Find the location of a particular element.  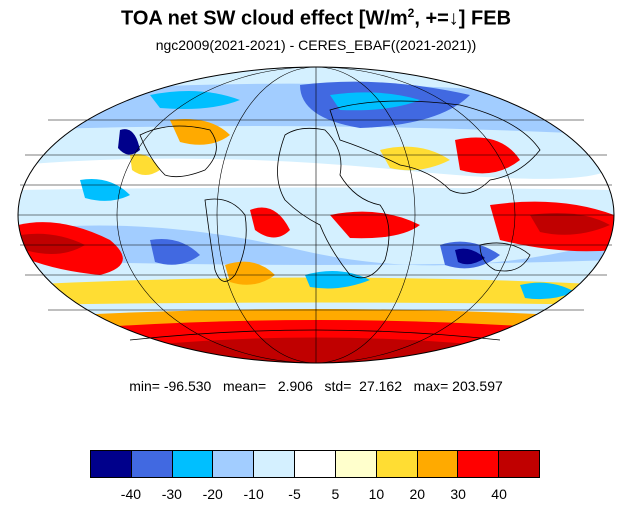

colorbar-tick-label: -10 is located at coordinates (253, 494).